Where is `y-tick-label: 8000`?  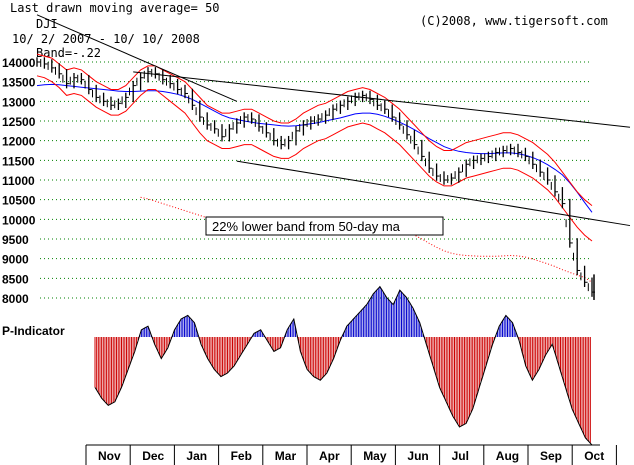 y-tick-label: 8000 is located at coordinates (15, 299).